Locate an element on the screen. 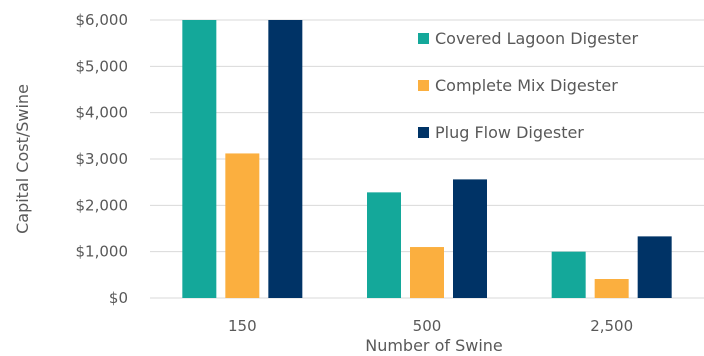 Image resolution: width=704 pixels, height=356 pixels. y-tick-label: $5,000 is located at coordinates (102, 66).